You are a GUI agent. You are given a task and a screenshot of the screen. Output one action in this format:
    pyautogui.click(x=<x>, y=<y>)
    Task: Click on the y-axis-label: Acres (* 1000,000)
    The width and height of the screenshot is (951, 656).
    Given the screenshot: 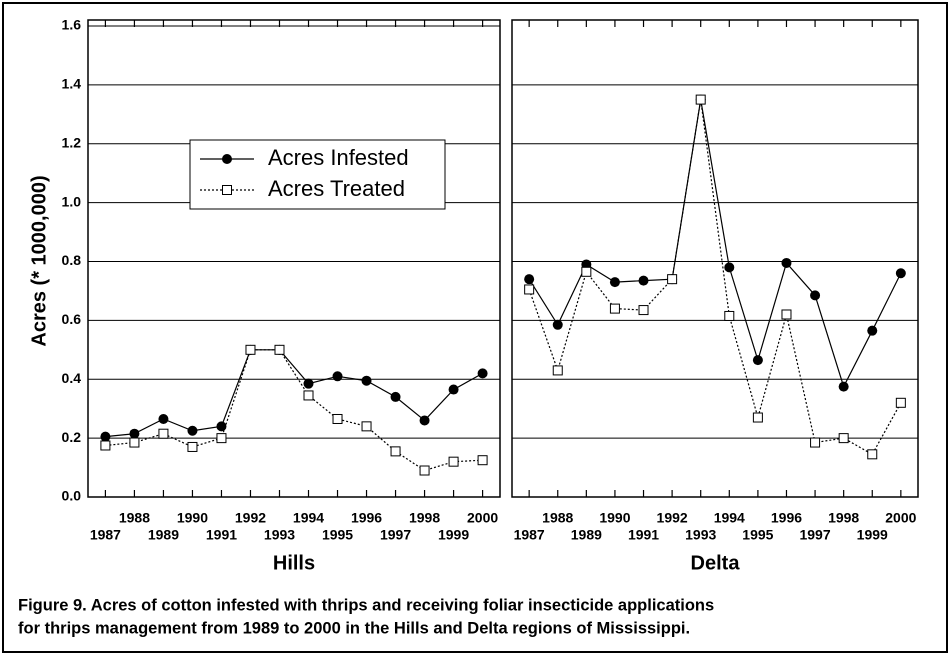 What is the action you would take?
    pyautogui.click(x=39, y=260)
    